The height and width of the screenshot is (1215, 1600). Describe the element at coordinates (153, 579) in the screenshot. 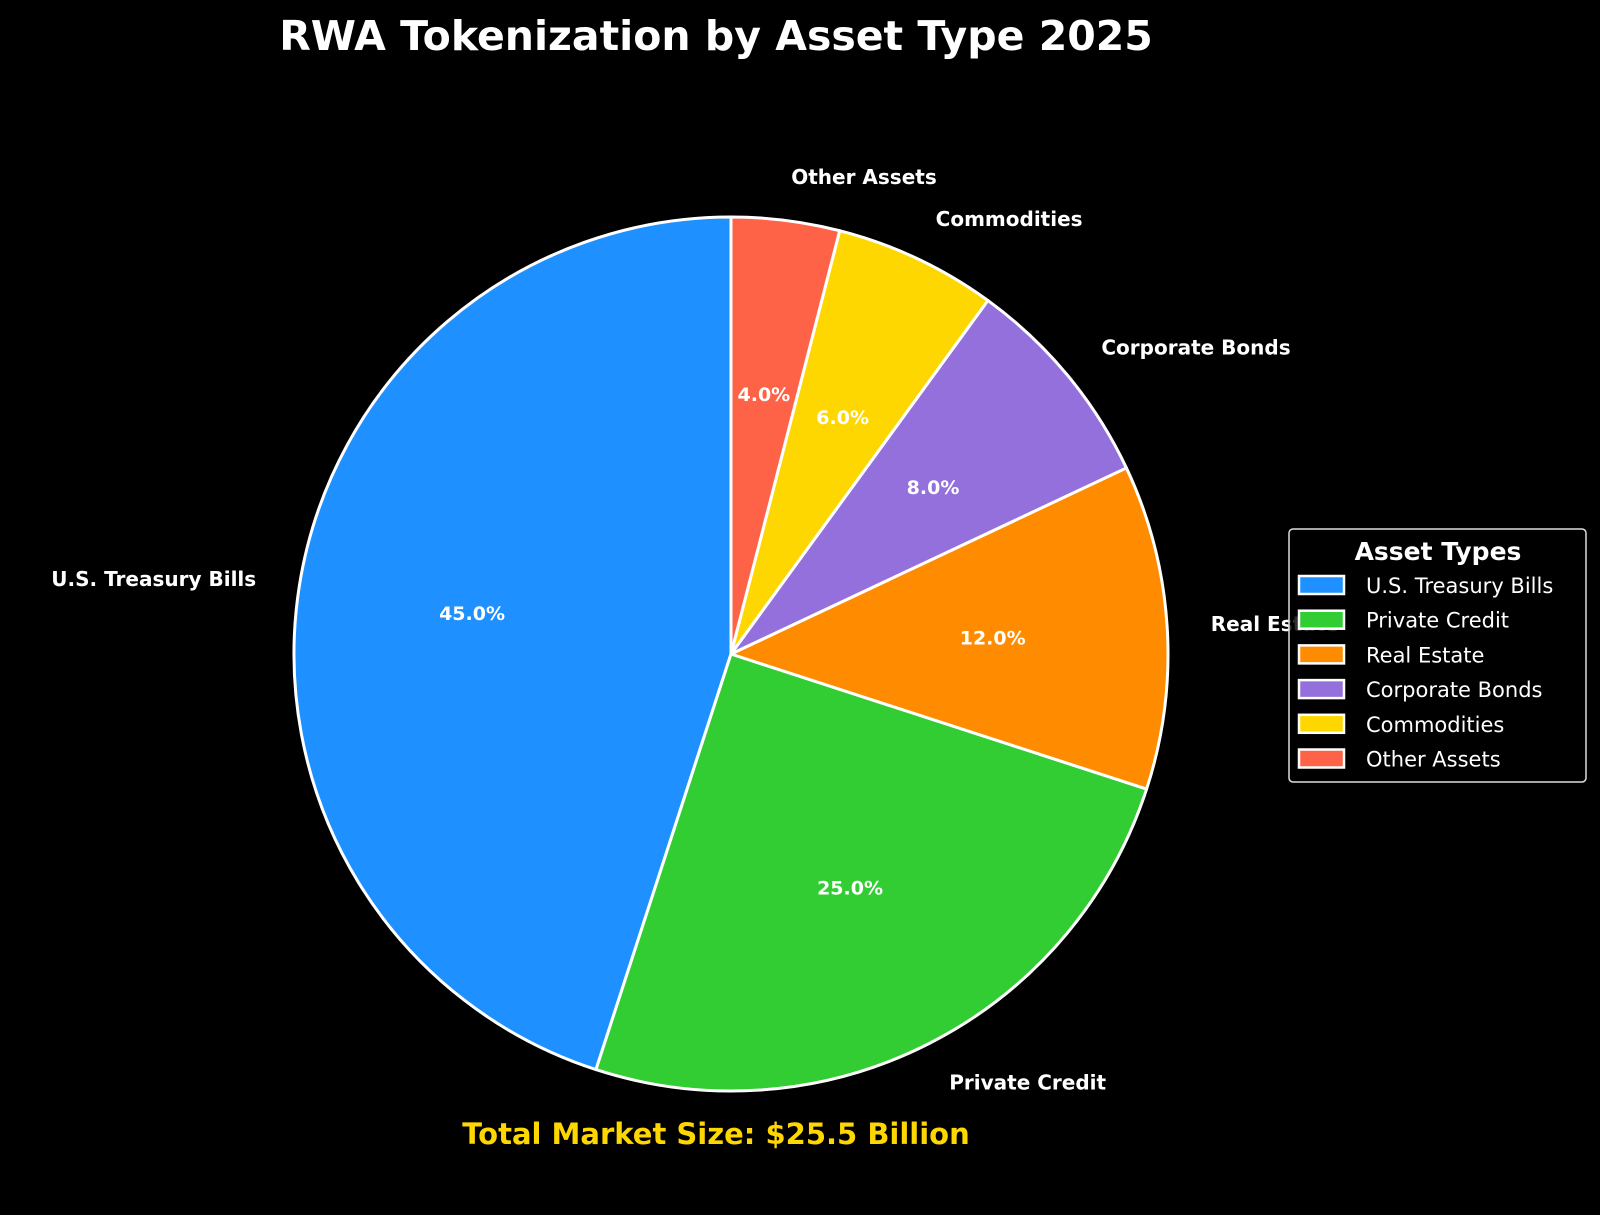

I see `slice-label-u-s-treasury-bills: U.S. Treasury Bills` at that location.